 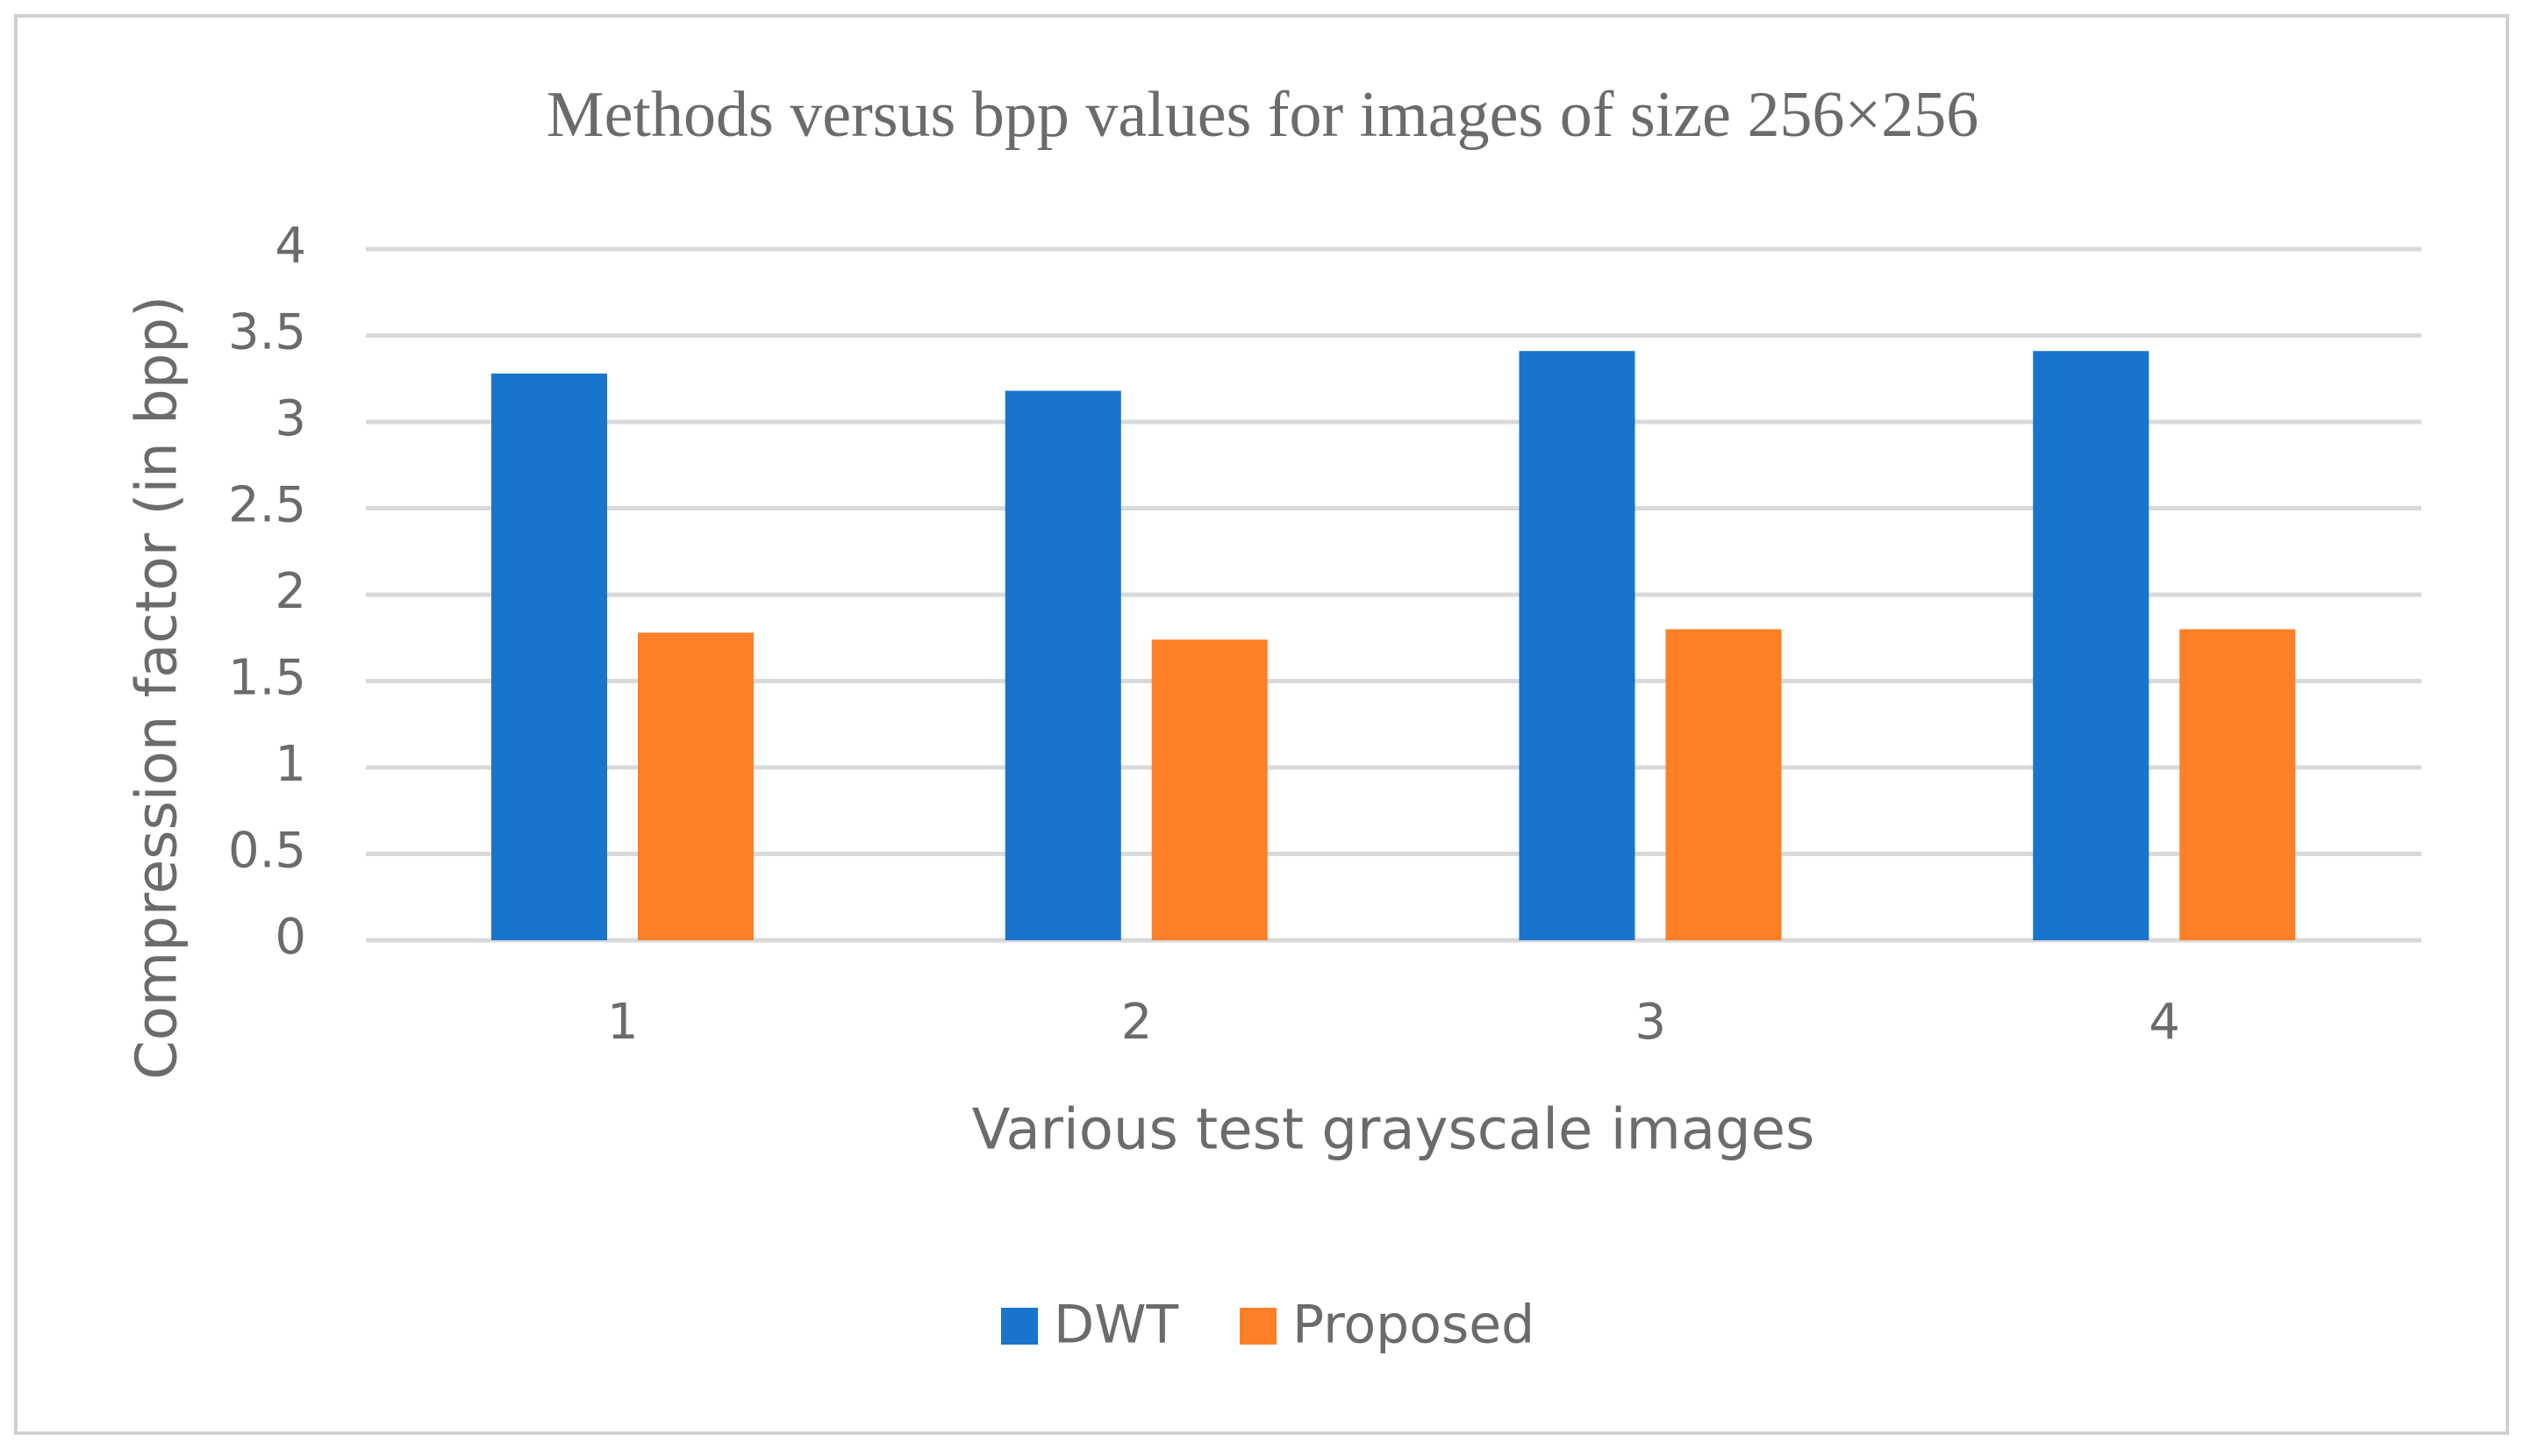 I want to click on y-axis-title: Compression factor (in bpp), so click(x=157, y=688).